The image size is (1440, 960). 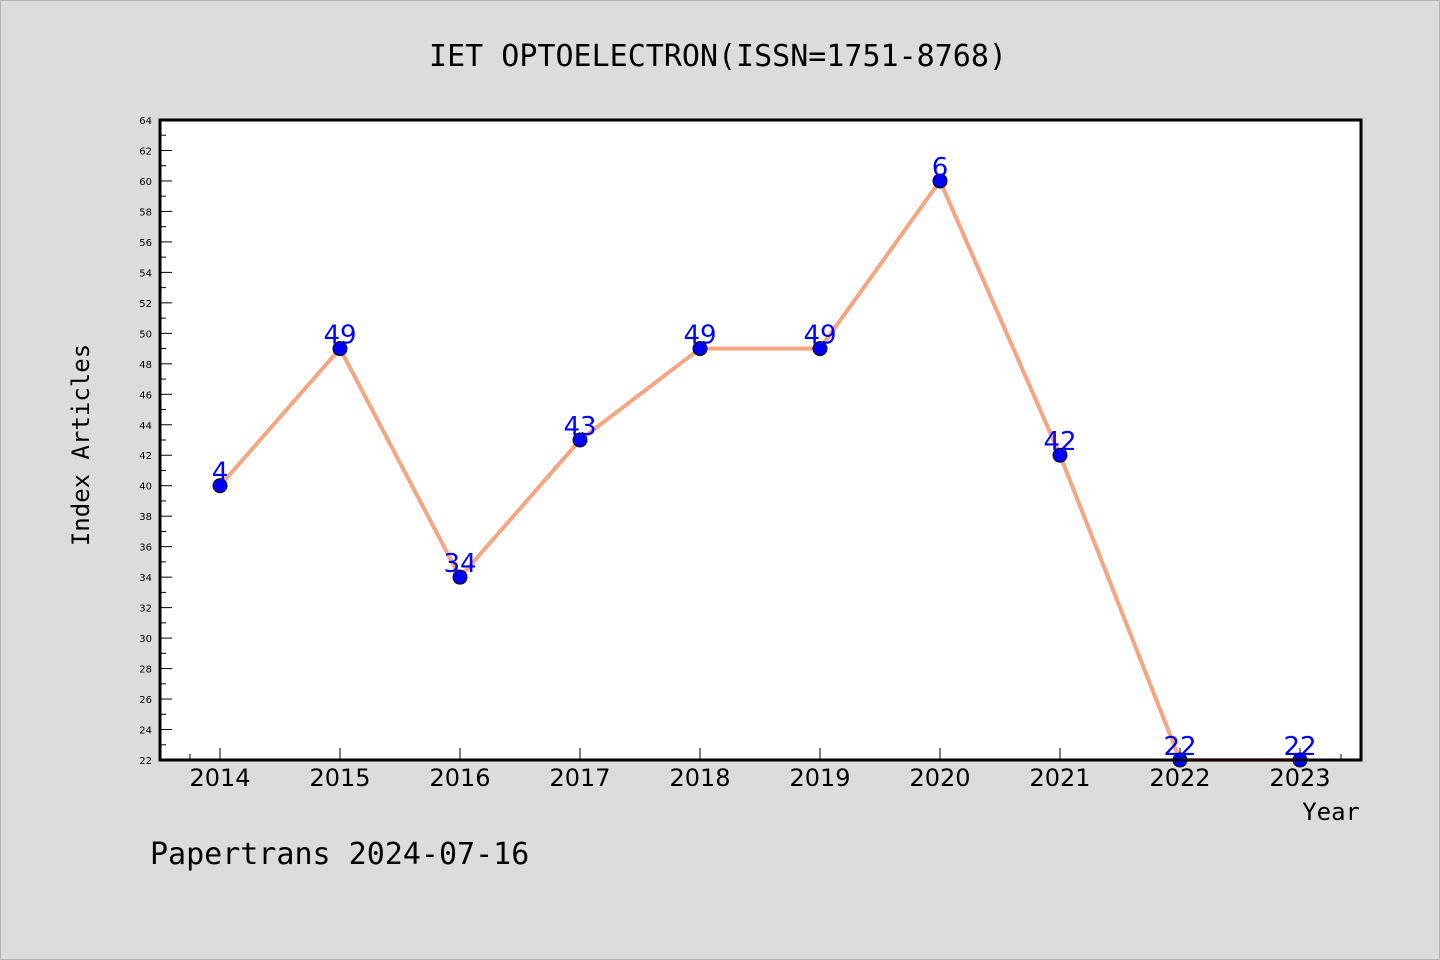 What do you see at coordinates (1331, 812) in the screenshot?
I see `x-axis-label: Year` at bounding box center [1331, 812].